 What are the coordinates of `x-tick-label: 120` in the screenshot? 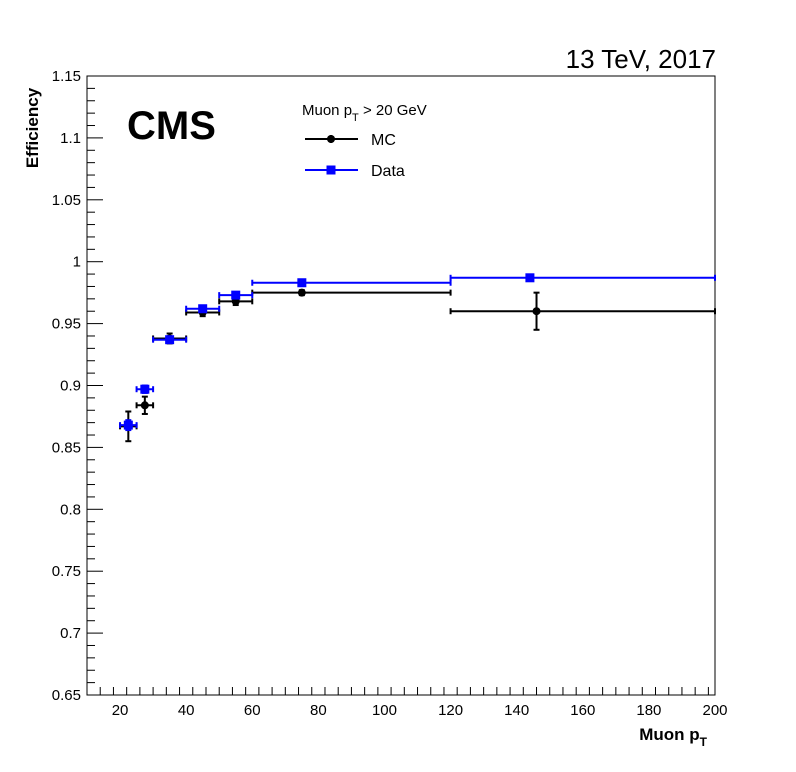 It's located at (450, 710).